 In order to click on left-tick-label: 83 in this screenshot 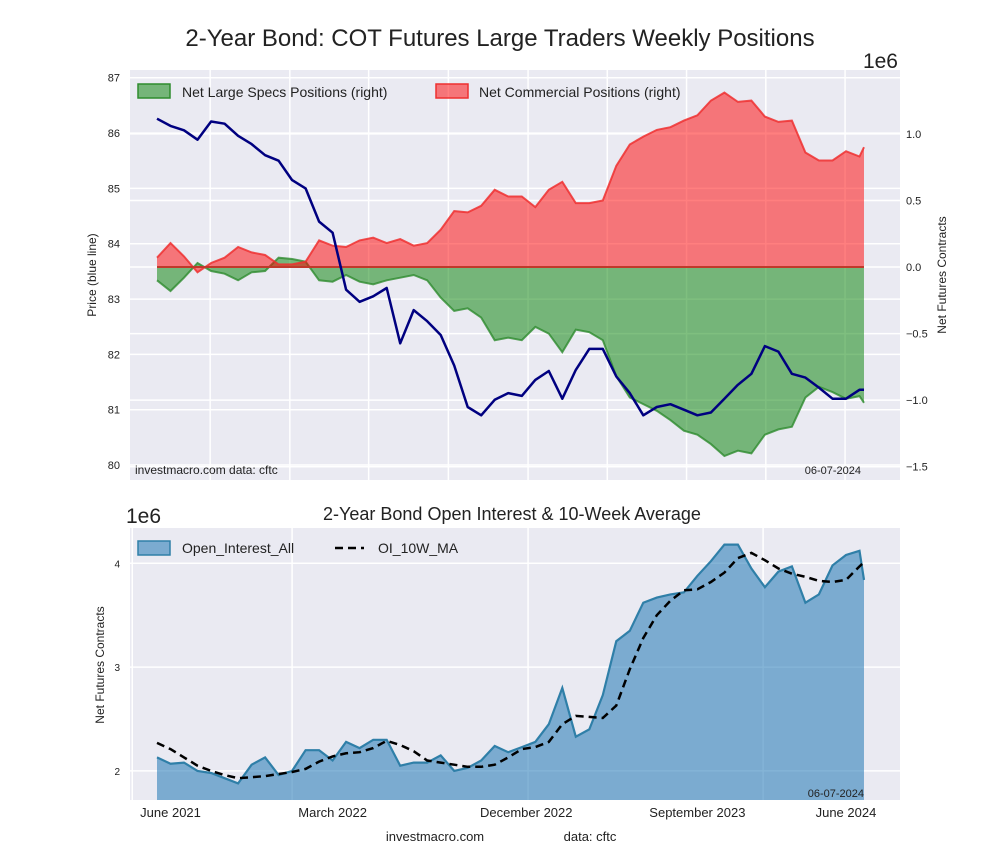, I will do `click(114, 300)`.